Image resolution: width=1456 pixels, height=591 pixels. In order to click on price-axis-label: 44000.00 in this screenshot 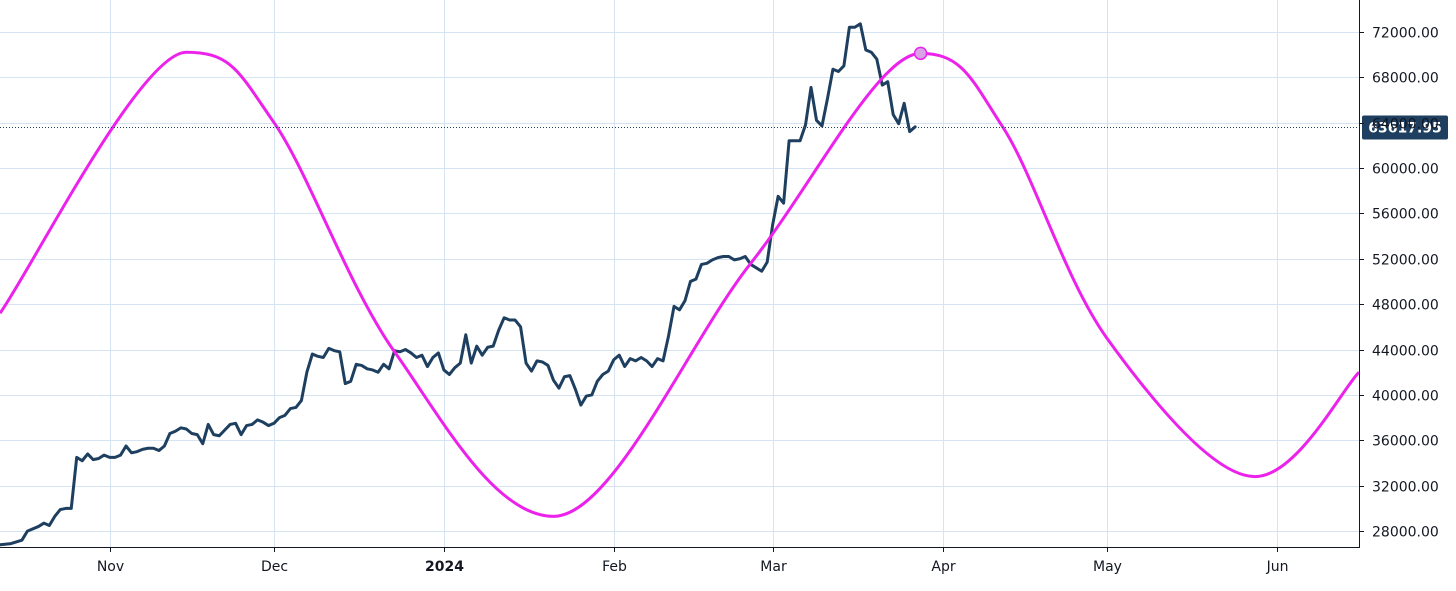, I will do `click(1405, 352)`.